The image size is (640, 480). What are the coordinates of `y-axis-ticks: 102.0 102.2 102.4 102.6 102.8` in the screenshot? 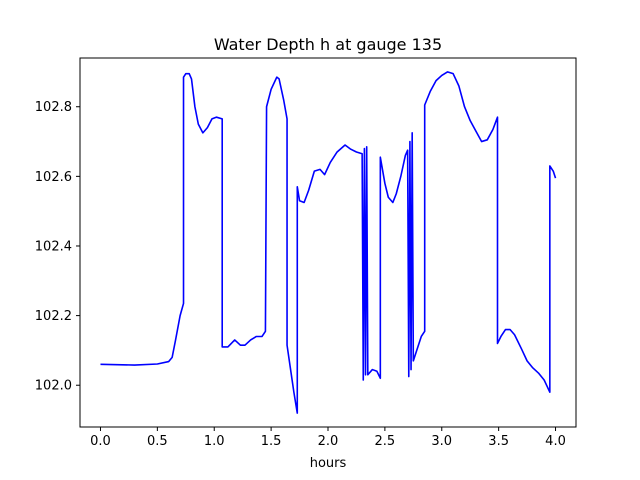 It's located at (57, 247).